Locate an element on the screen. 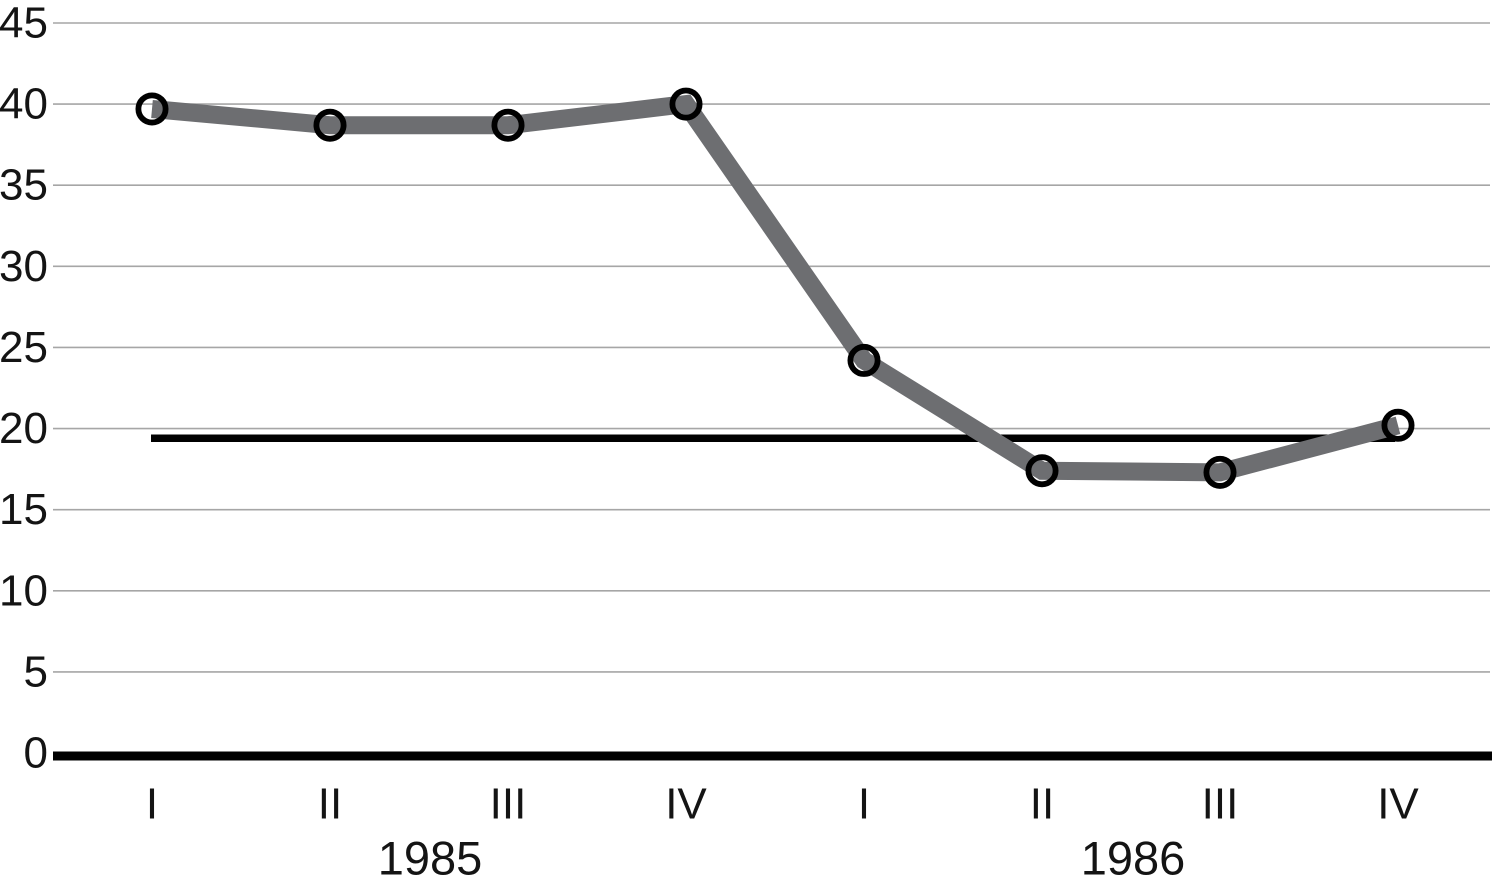  y-tick-label: 0 is located at coordinates (36, 753).